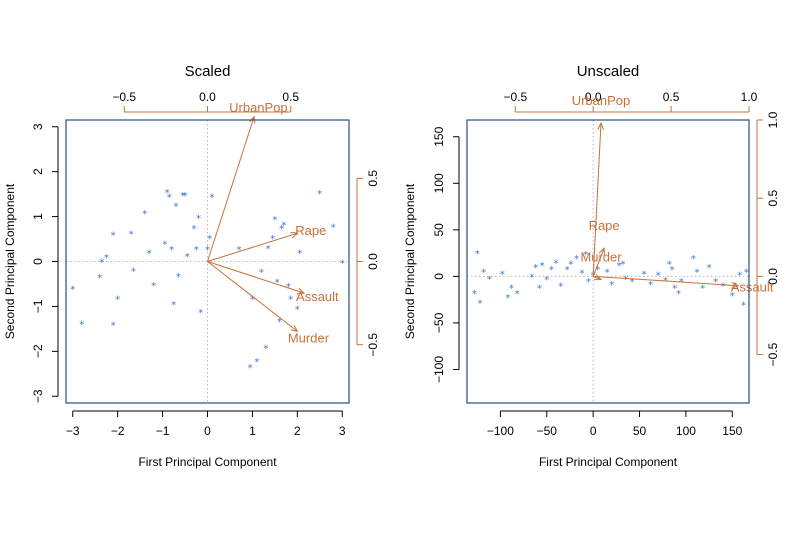  What do you see at coordinates (317, 296) in the screenshot?
I see `loading-label-assault: Assault` at bounding box center [317, 296].